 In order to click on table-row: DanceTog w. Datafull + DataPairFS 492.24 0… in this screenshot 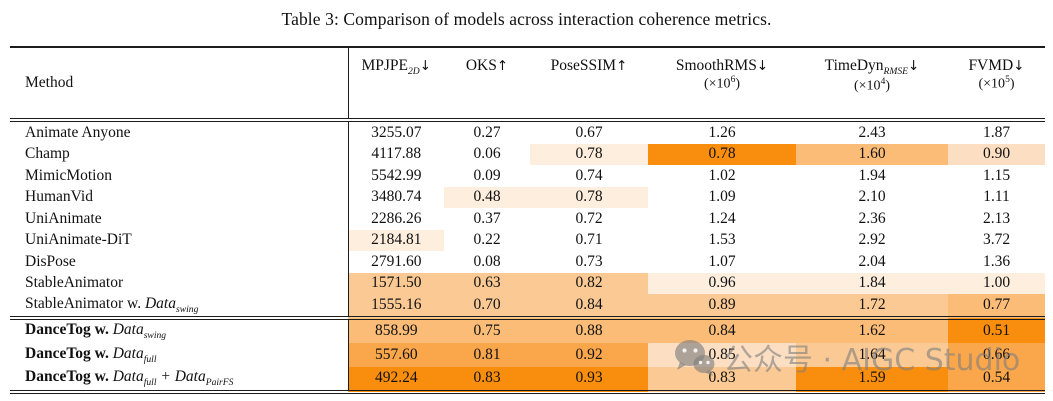, I will do `click(527, 380)`.